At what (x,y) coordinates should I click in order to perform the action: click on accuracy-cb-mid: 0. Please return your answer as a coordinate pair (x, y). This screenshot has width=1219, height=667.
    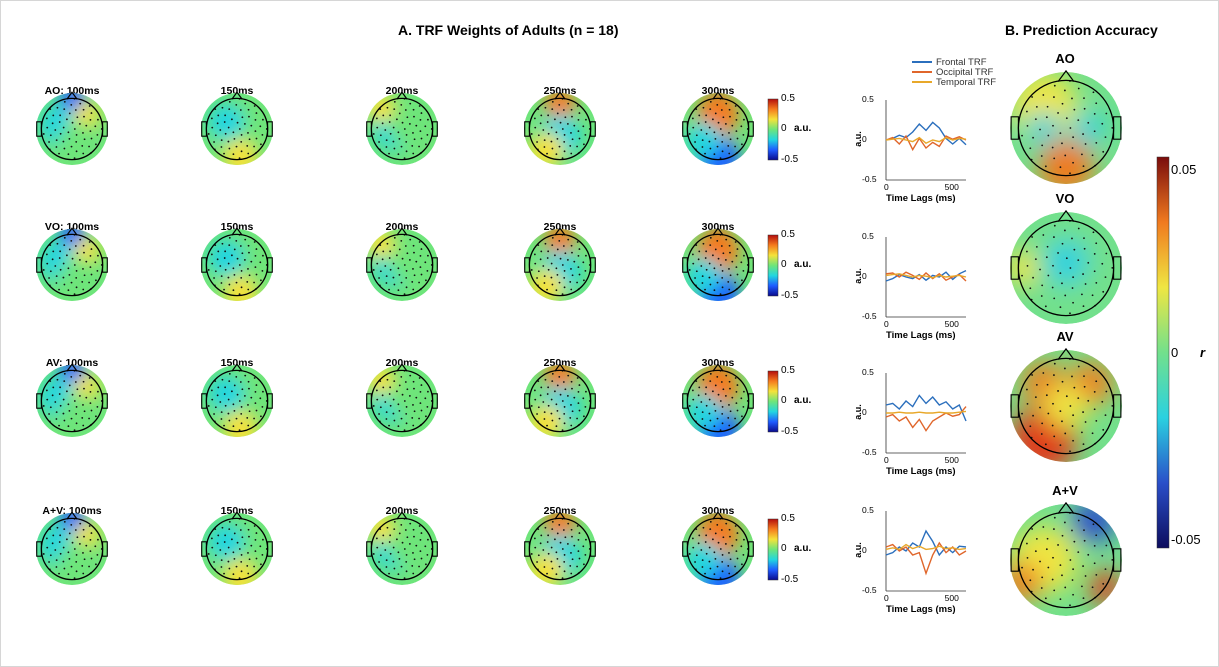
    Looking at the image, I should click on (1175, 352).